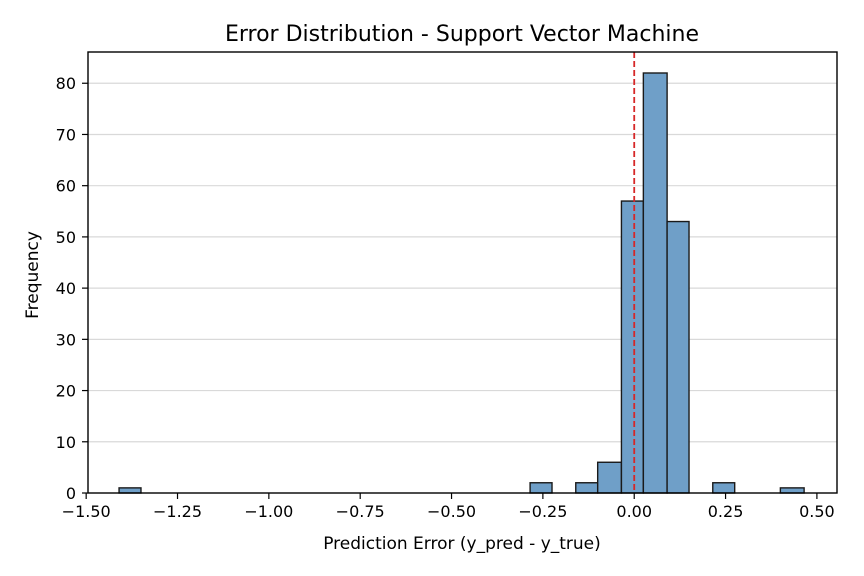 The image size is (864, 576). Describe the element at coordinates (71, 493) in the screenshot. I see `y-tick-label-0: 0` at that location.